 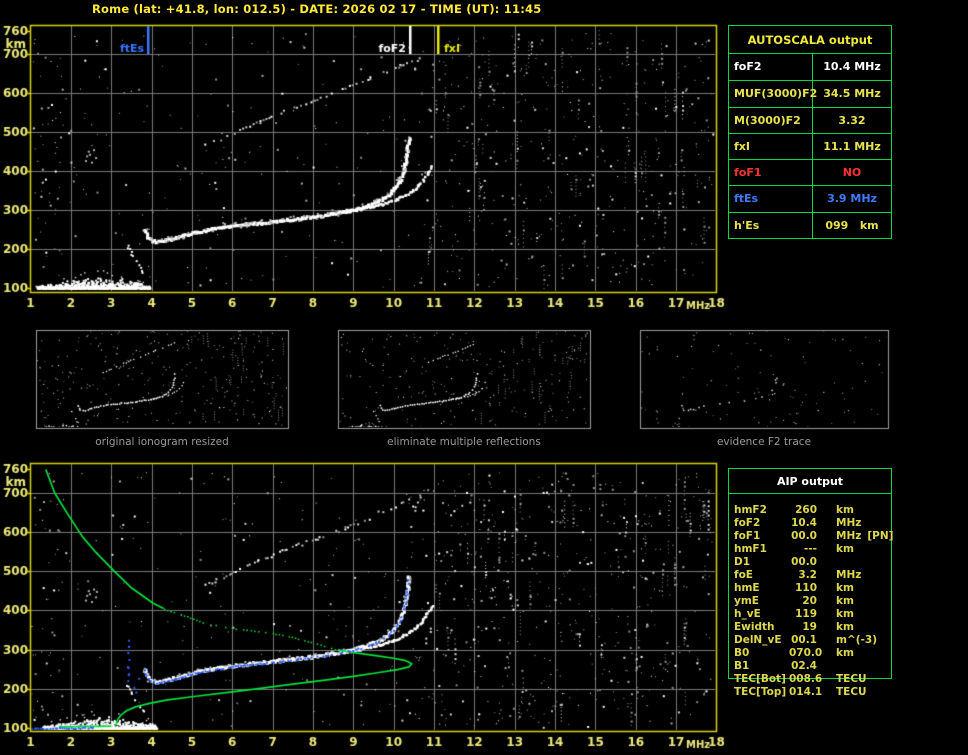 What do you see at coordinates (804, 640) in the screenshot?
I see `aip-value: 00.1` at bounding box center [804, 640].